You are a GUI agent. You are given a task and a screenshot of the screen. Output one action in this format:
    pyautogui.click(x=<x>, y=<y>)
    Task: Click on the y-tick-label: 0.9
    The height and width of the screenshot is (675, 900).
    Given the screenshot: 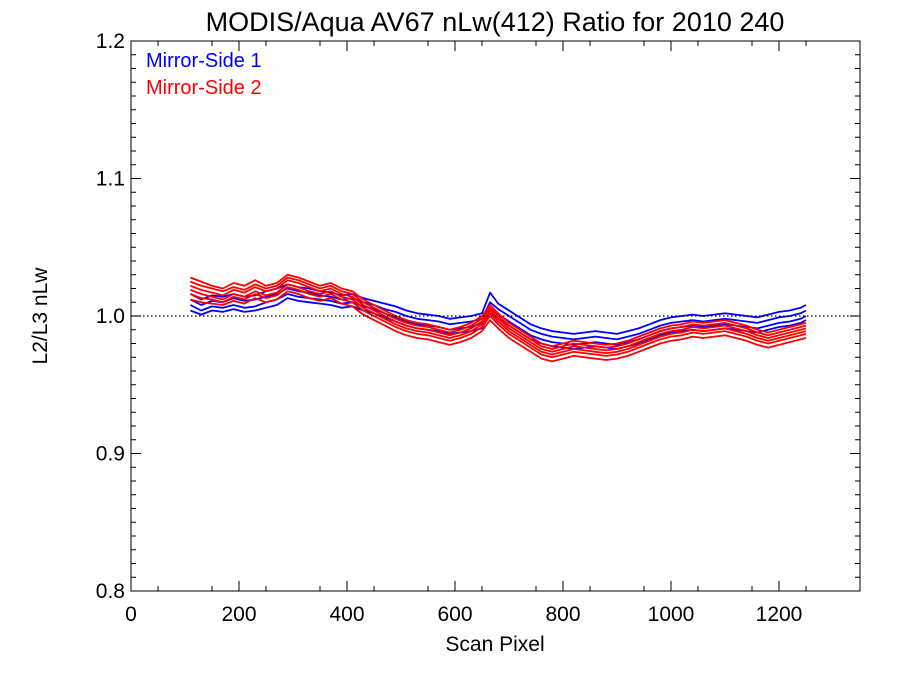 What is the action you would take?
    pyautogui.click(x=110, y=454)
    